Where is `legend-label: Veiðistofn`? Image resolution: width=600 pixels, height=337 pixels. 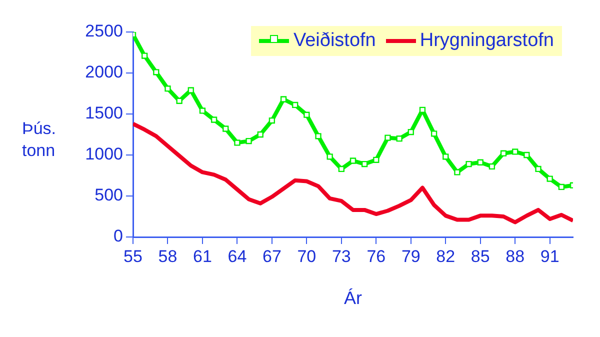
legend-label: Veiðistofn is located at coordinates (334, 41).